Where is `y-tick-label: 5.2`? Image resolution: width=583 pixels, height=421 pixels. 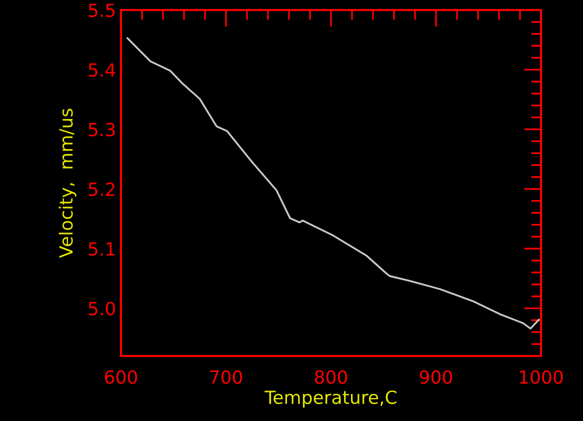
y-tick-label: 5.2 is located at coordinates (101, 189).